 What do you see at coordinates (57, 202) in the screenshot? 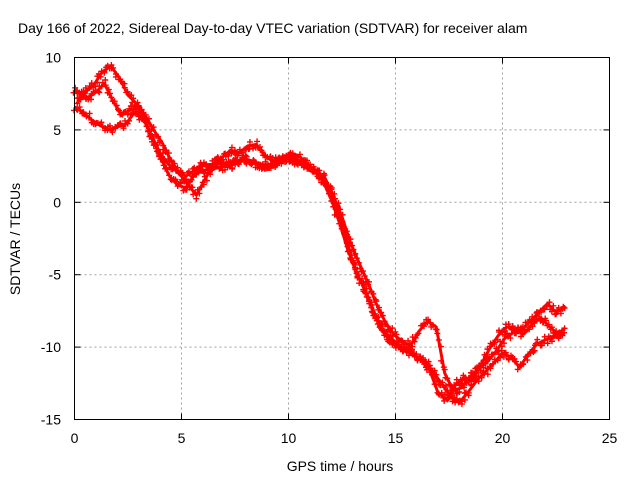
I see `y-tick-label: 0` at bounding box center [57, 202].